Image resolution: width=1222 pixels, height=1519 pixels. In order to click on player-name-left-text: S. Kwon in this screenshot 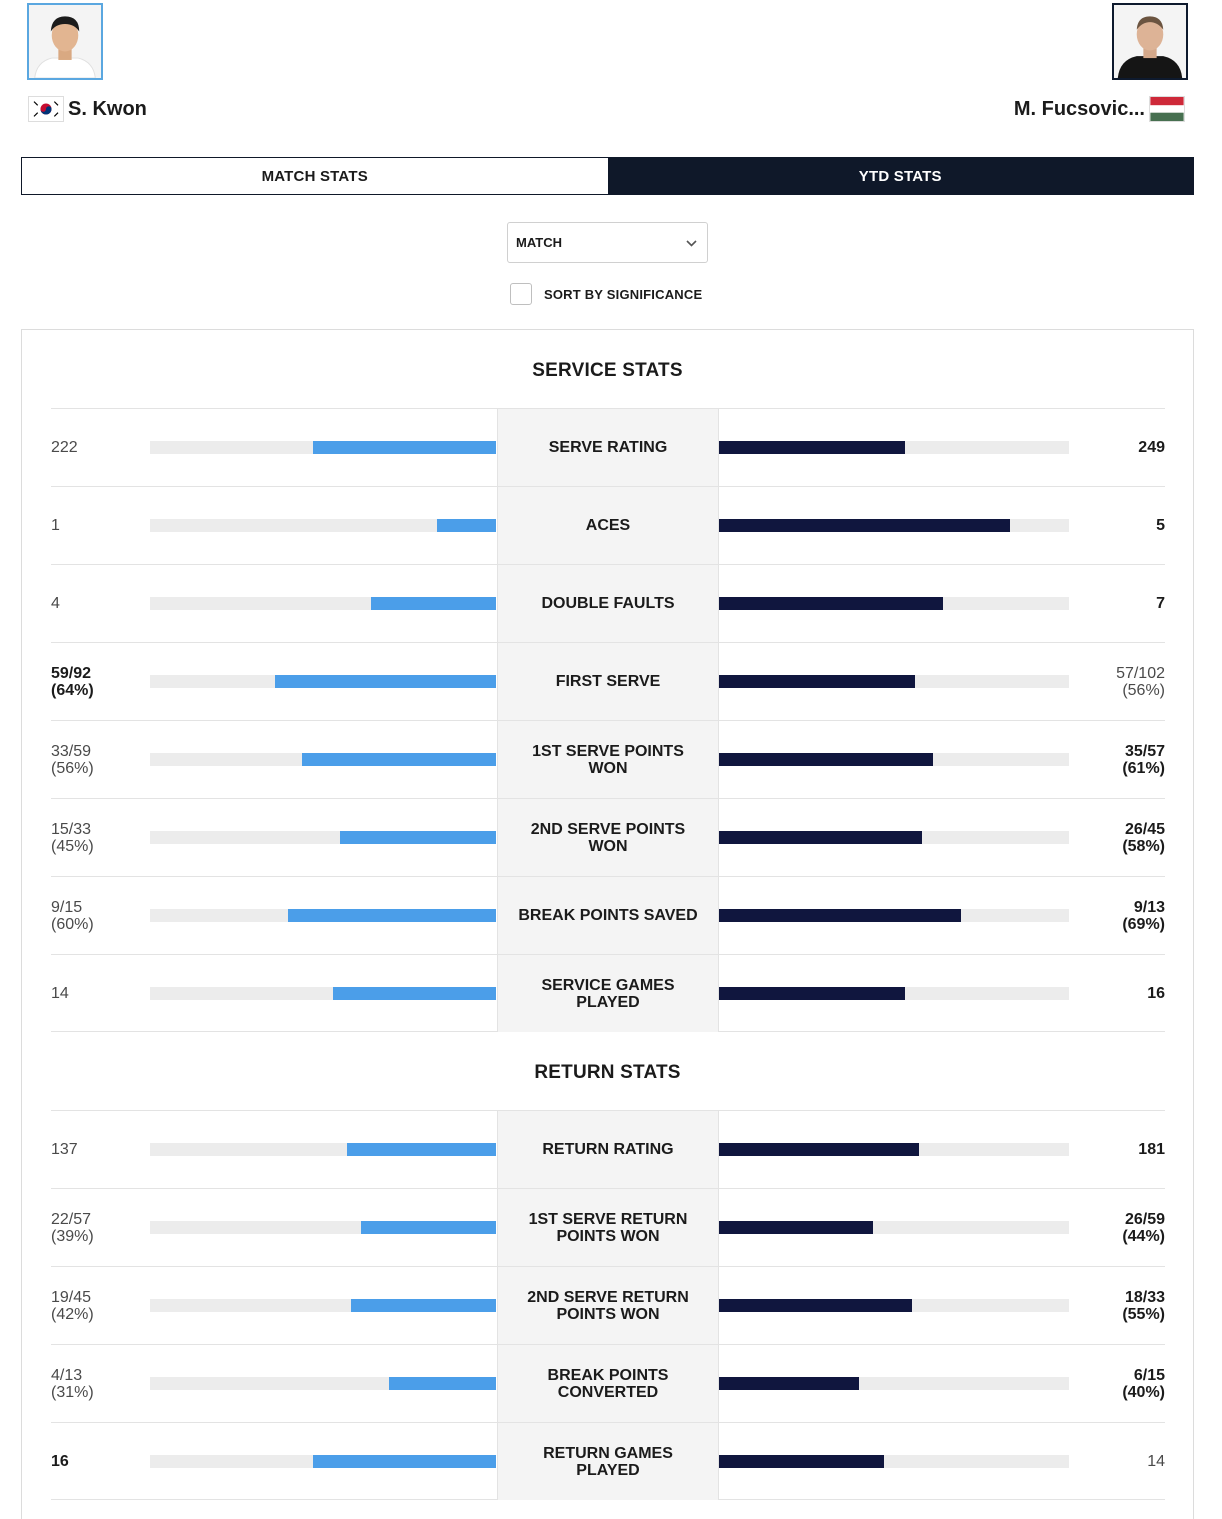, I will do `click(107, 108)`.